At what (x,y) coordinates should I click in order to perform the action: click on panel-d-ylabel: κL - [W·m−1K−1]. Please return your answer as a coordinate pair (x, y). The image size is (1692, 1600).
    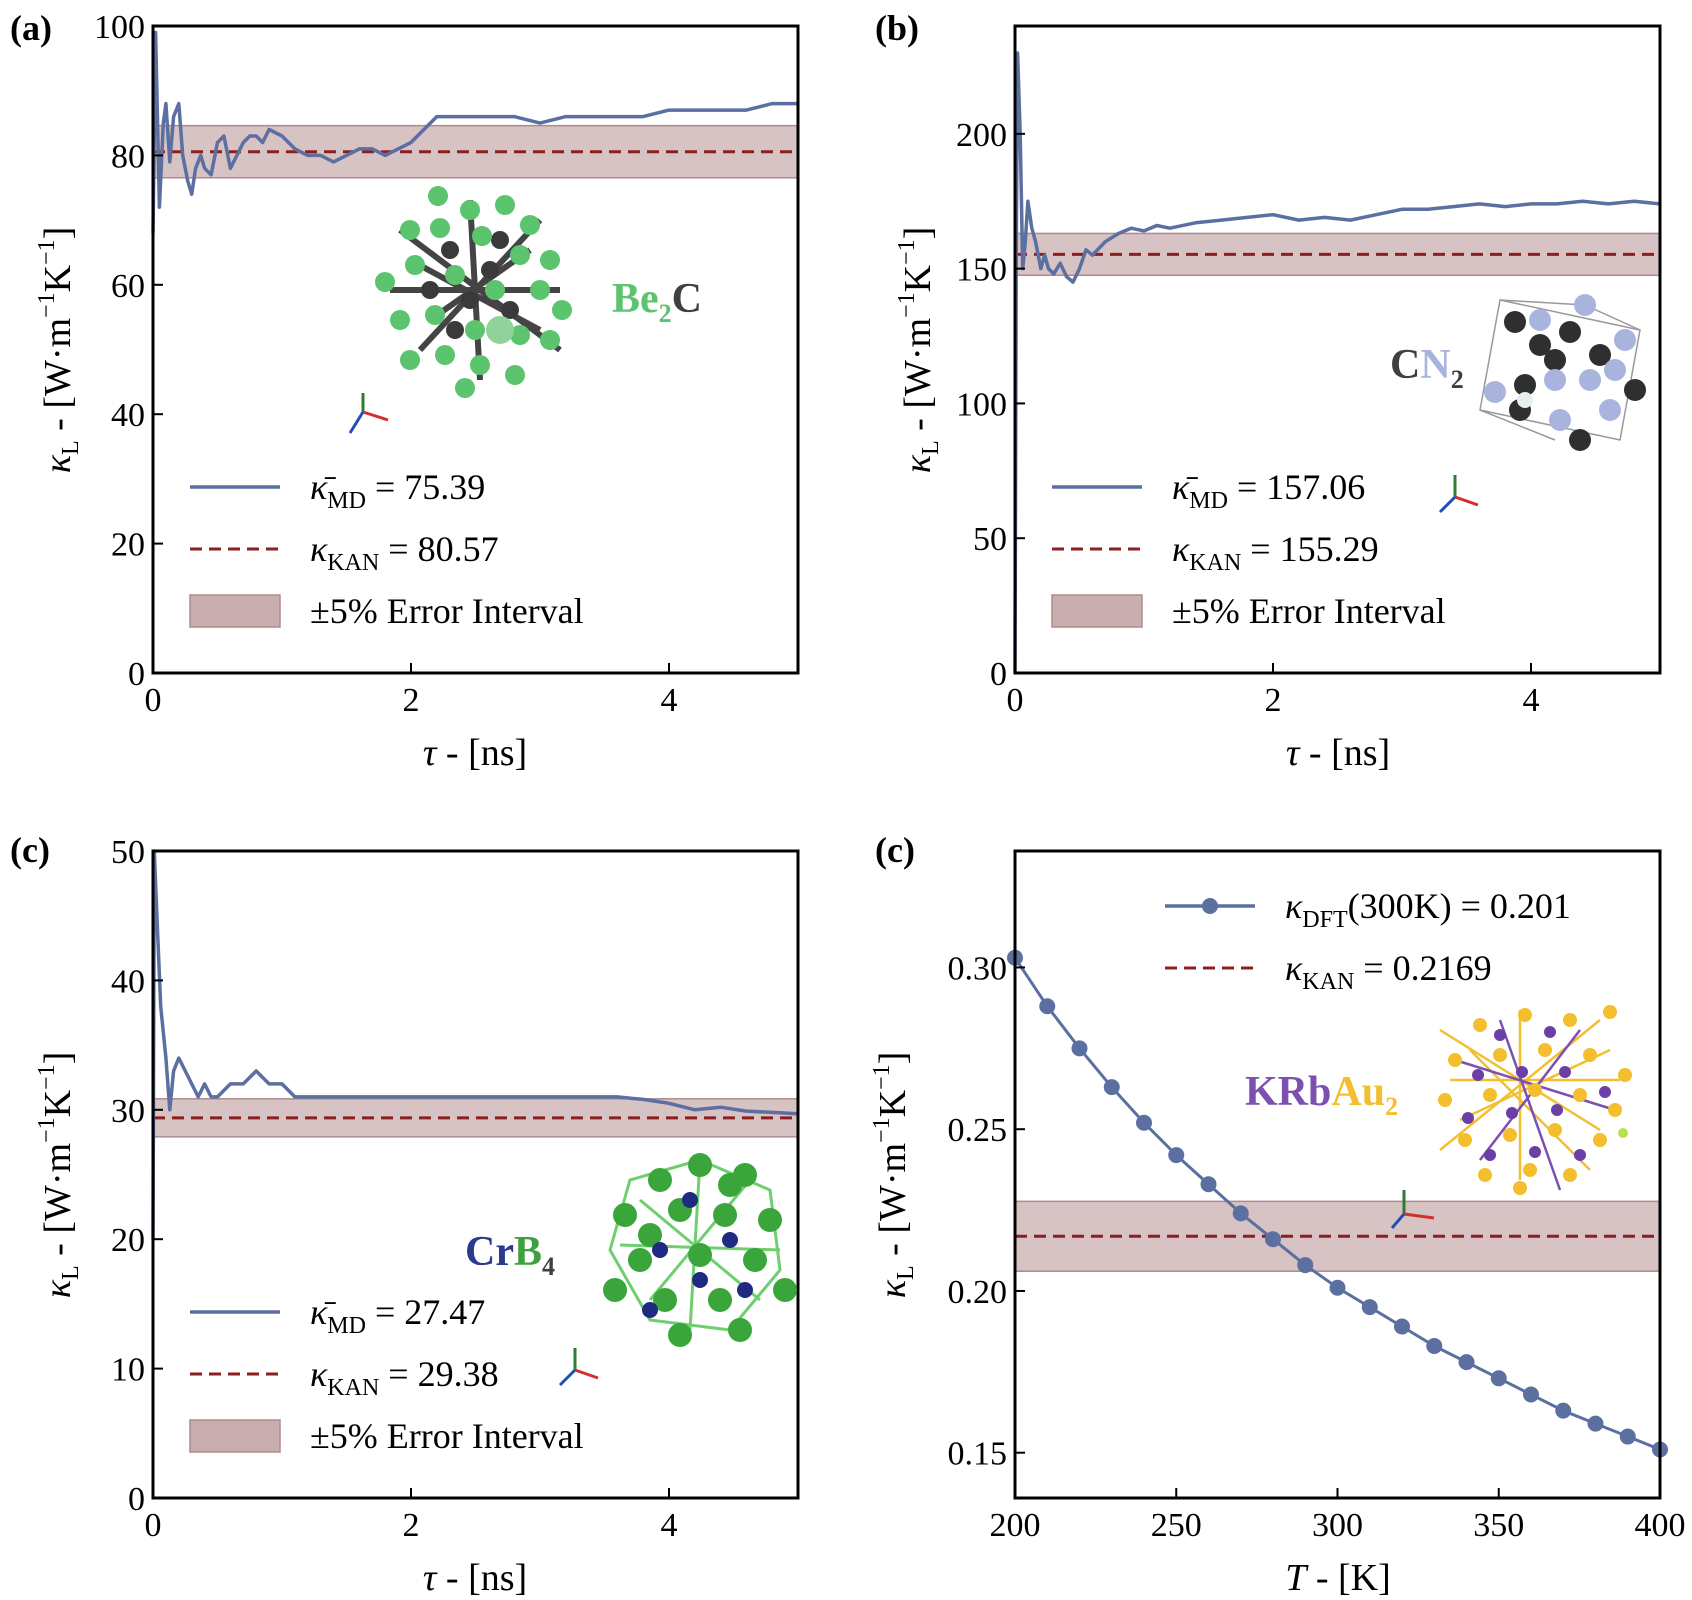
    Looking at the image, I should click on (894, 1175).